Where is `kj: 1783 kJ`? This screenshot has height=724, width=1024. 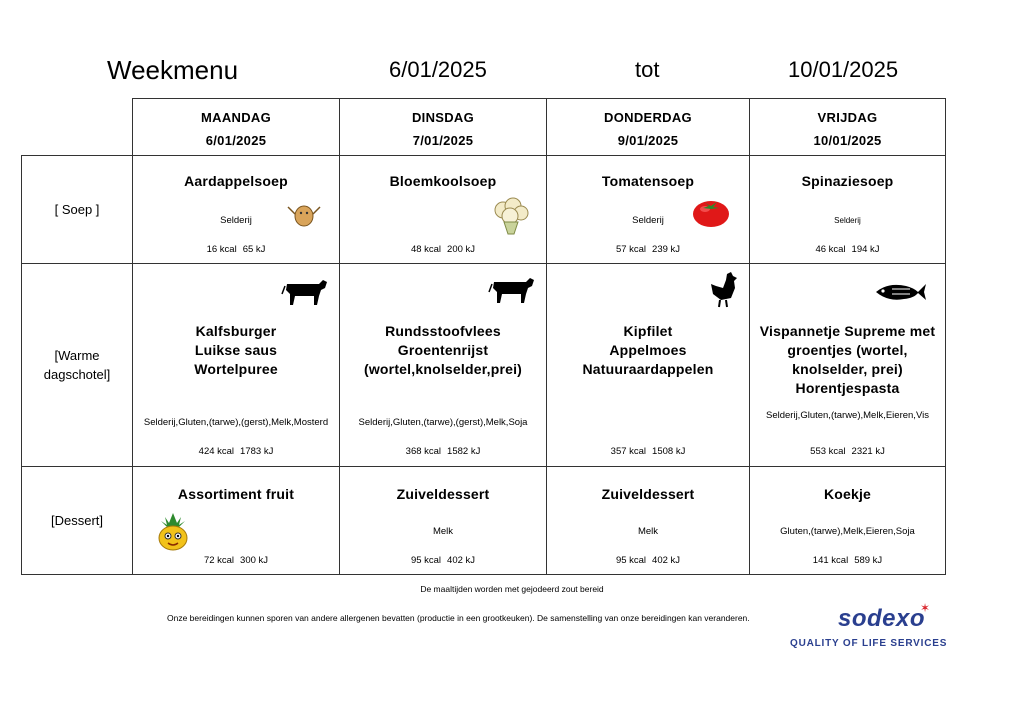 kj: 1783 kJ is located at coordinates (257, 451).